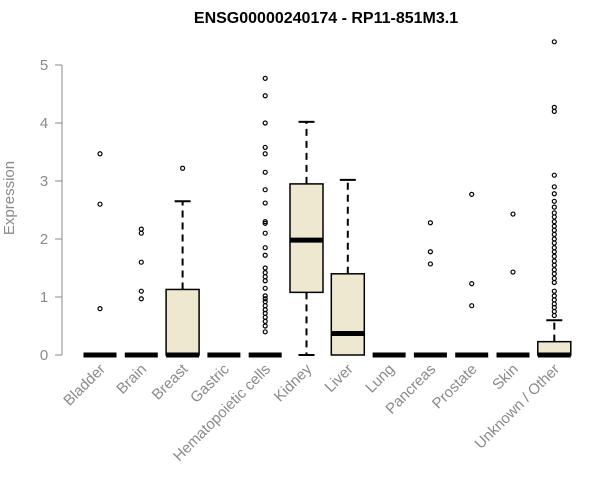 The width and height of the screenshot is (600, 500). I want to click on box-bladder, so click(100, 254).